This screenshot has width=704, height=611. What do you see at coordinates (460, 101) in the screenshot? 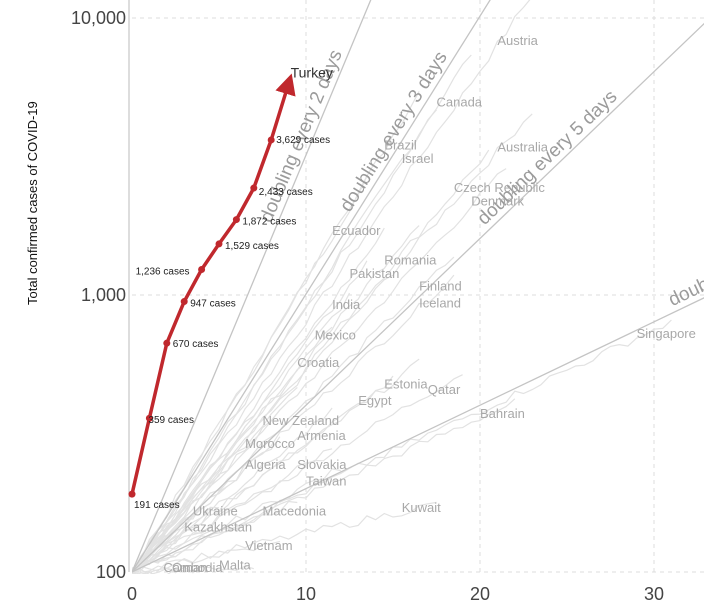
I see `country-label: Canada` at bounding box center [460, 101].